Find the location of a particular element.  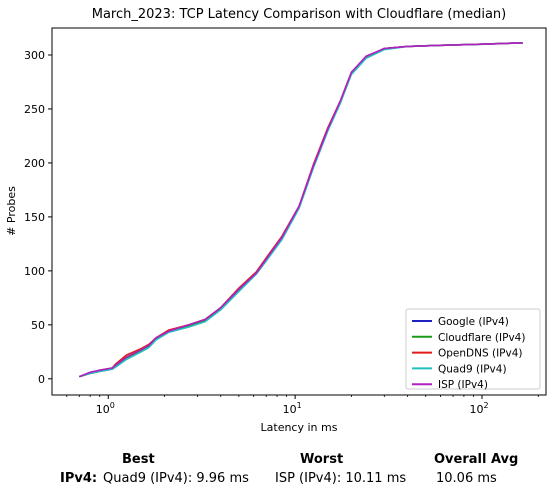

y-tick-label: 50 is located at coordinates (38, 325).